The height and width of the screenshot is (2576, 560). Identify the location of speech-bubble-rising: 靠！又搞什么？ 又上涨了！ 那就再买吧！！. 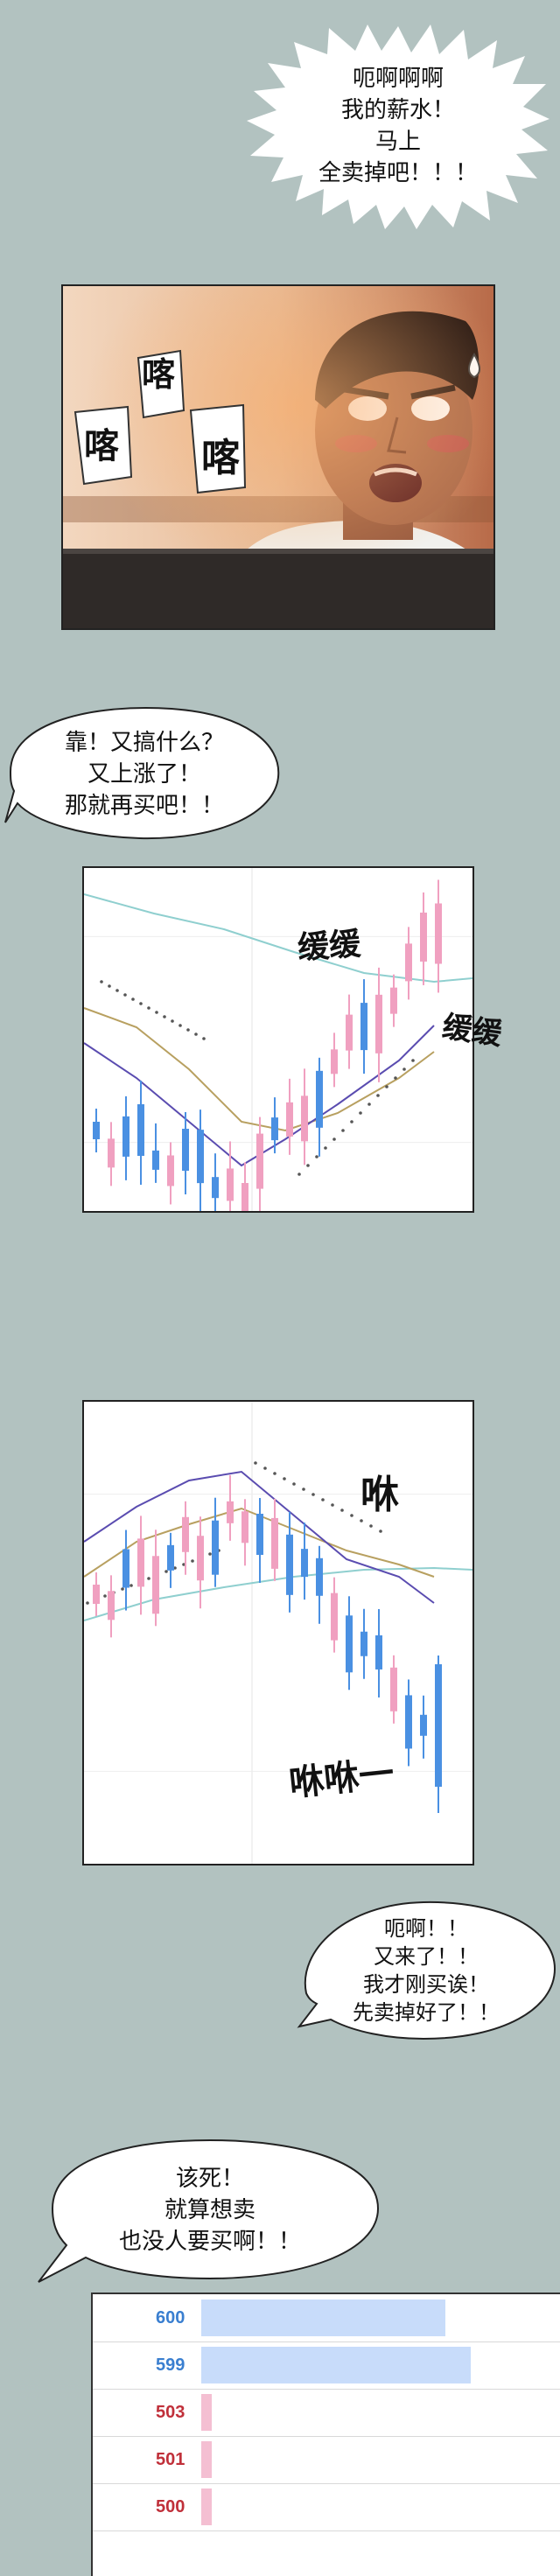
(144, 774).